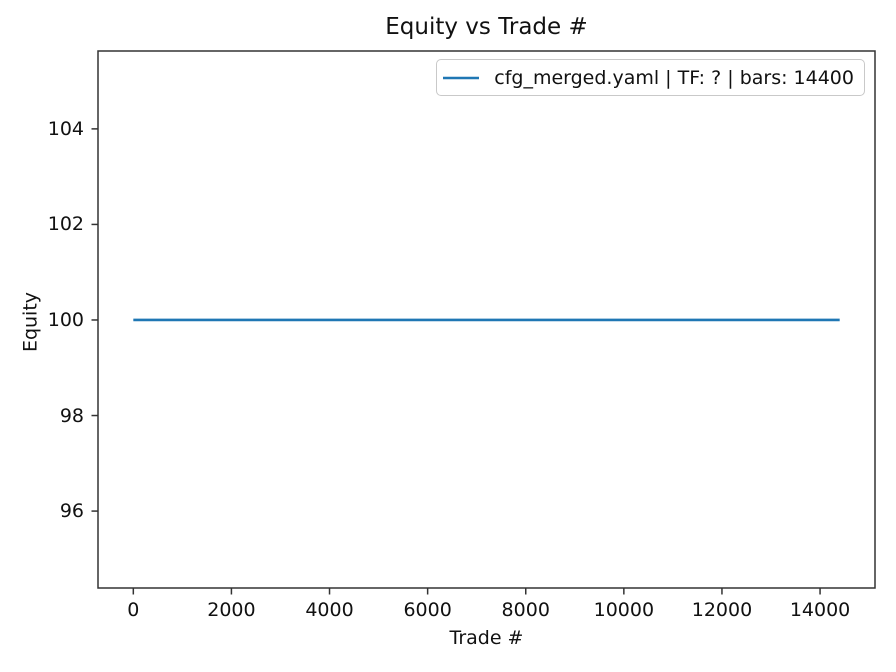 The height and width of the screenshot is (672, 896). Describe the element at coordinates (71, 415) in the screenshot. I see `y-tick-label: 98` at that location.